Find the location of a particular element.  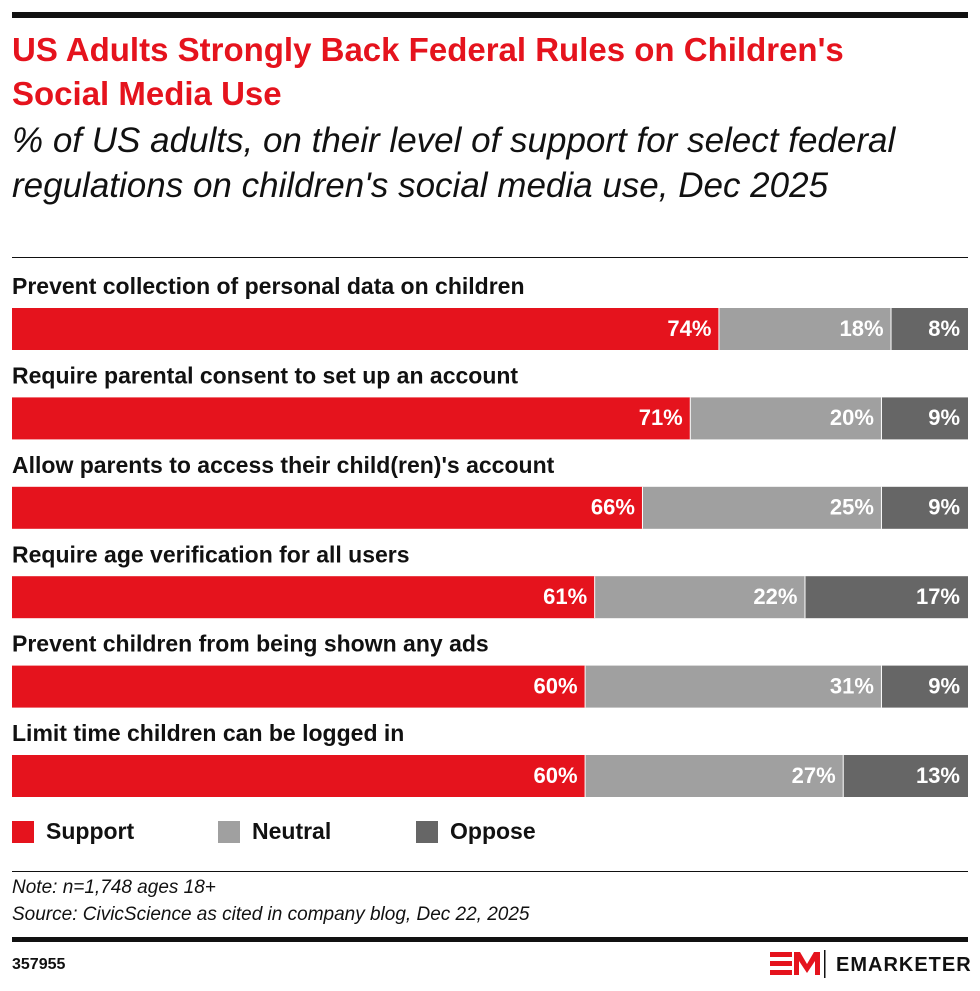

value-label: 66% is located at coordinates (613, 507).